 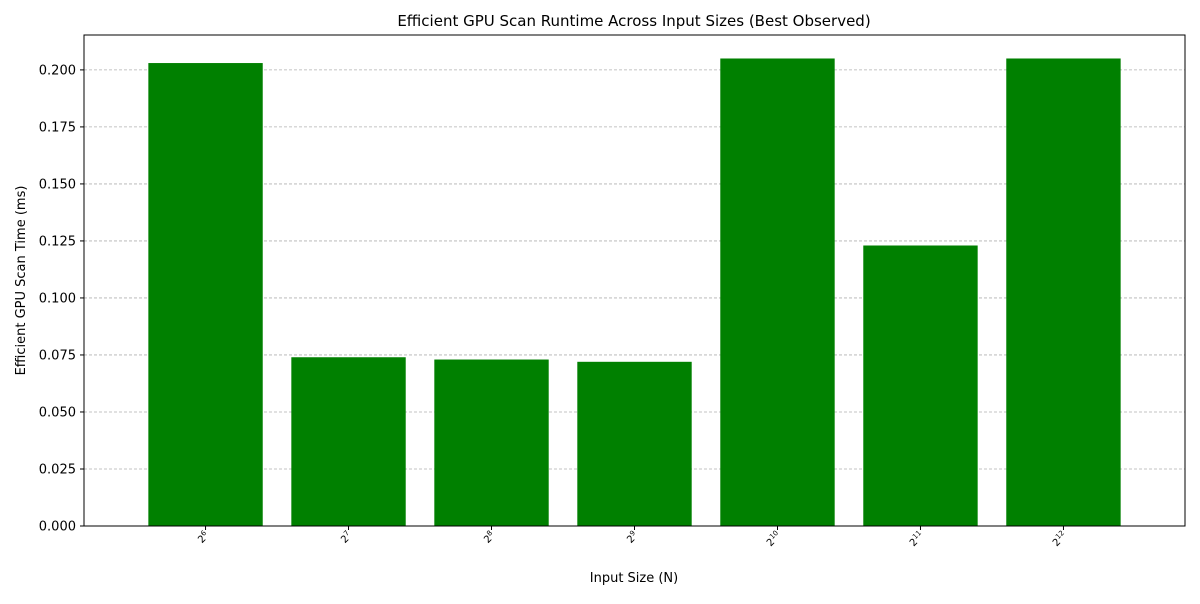 What do you see at coordinates (489, 537) in the screenshot?
I see `x-tick-label: 28` at bounding box center [489, 537].